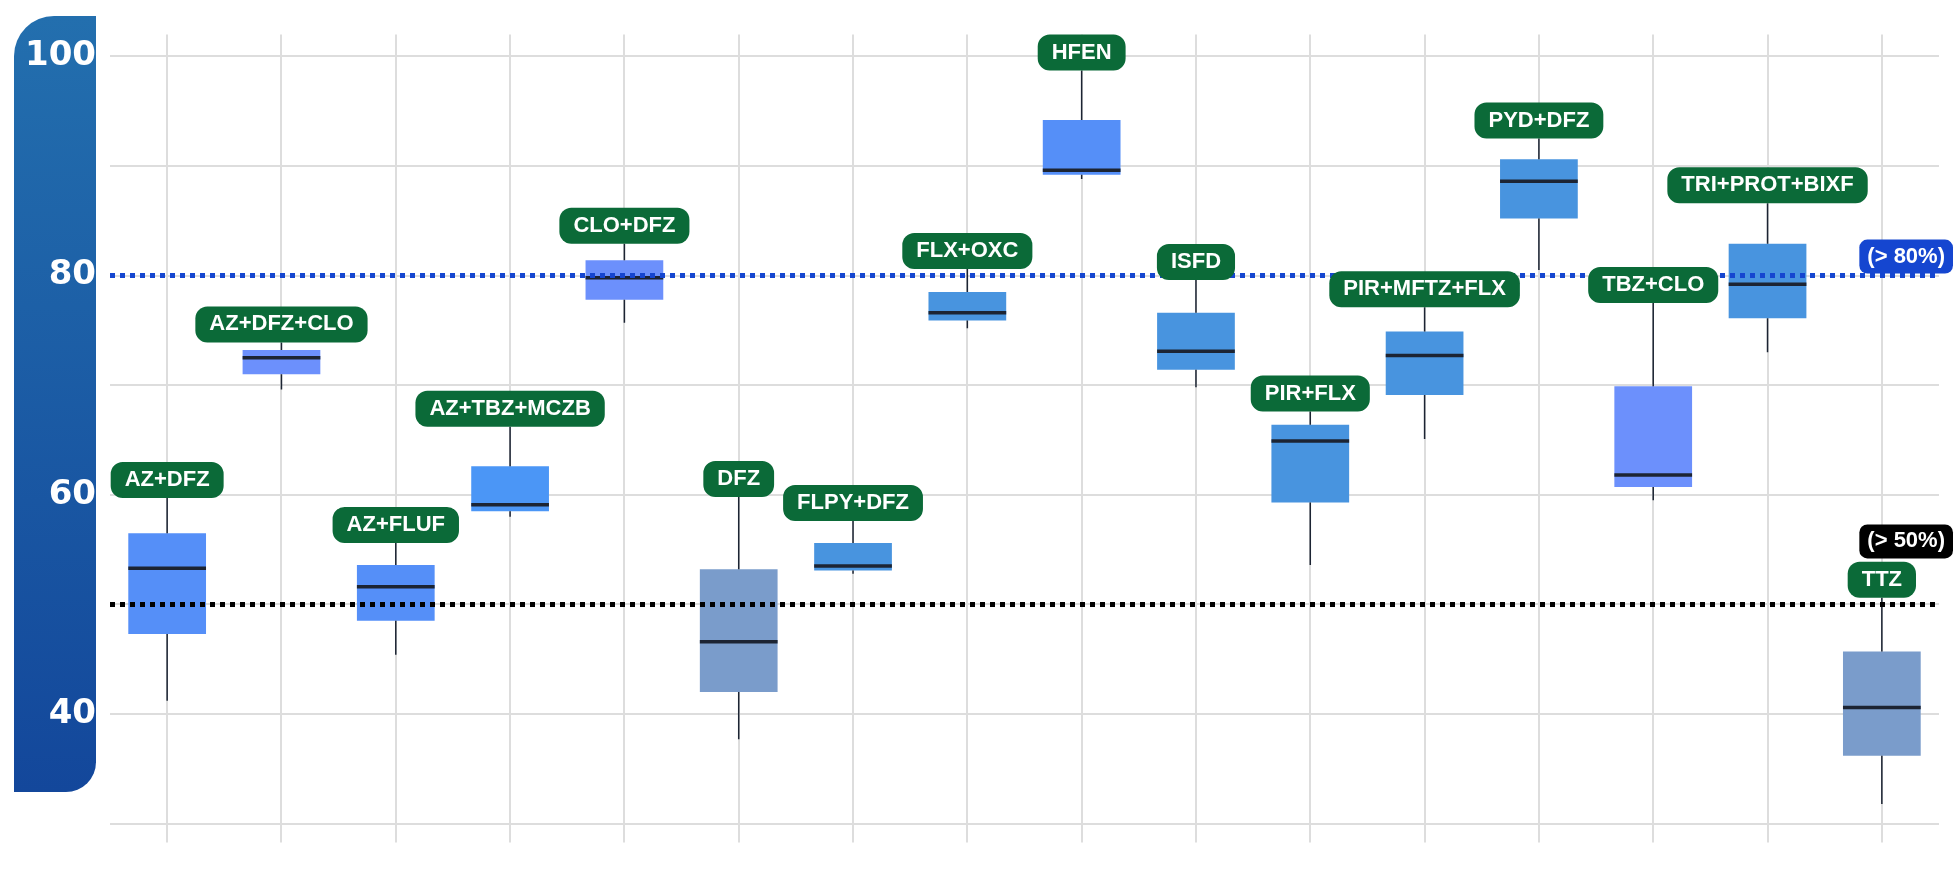  What do you see at coordinates (1539, 119) in the screenshot?
I see `x-tick-label: PYD+DFZ` at bounding box center [1539, 119].